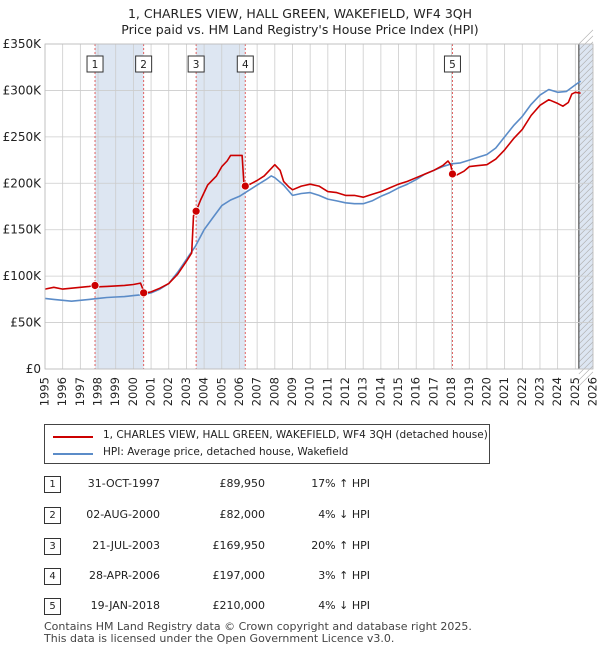 This screenshot has height=650, width=600. Describe the element at coordinates (98, 391) in the screenshot. I see `x-tick-label: 1998` at that location.